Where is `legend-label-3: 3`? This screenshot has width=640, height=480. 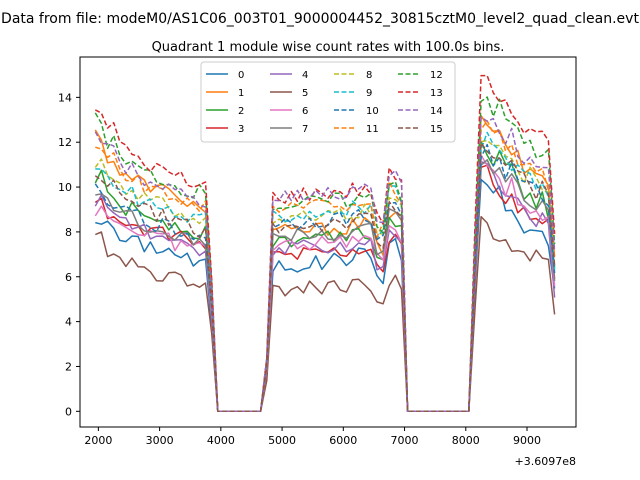
legend-label-3: 3 is located at coordinates (241, 129).